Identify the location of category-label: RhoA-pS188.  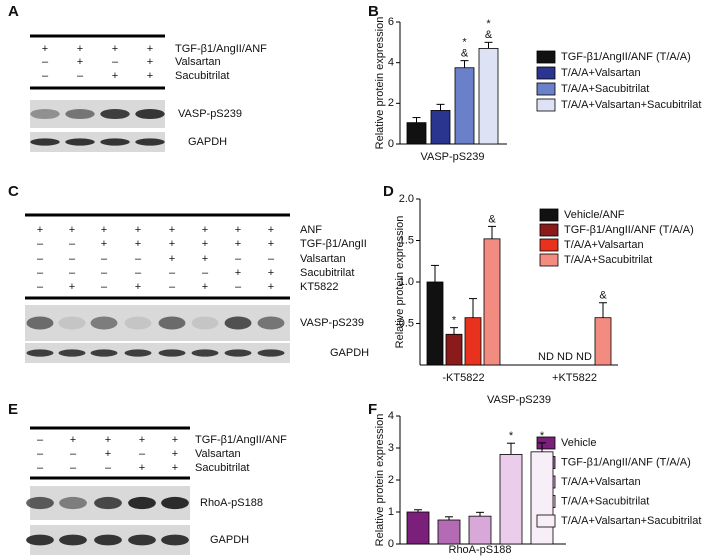
(480, 550).